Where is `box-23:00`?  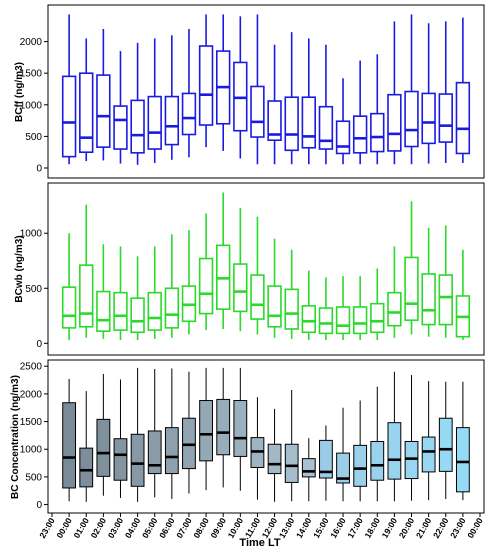 box-23:00 is located at coordinates (462, 460).